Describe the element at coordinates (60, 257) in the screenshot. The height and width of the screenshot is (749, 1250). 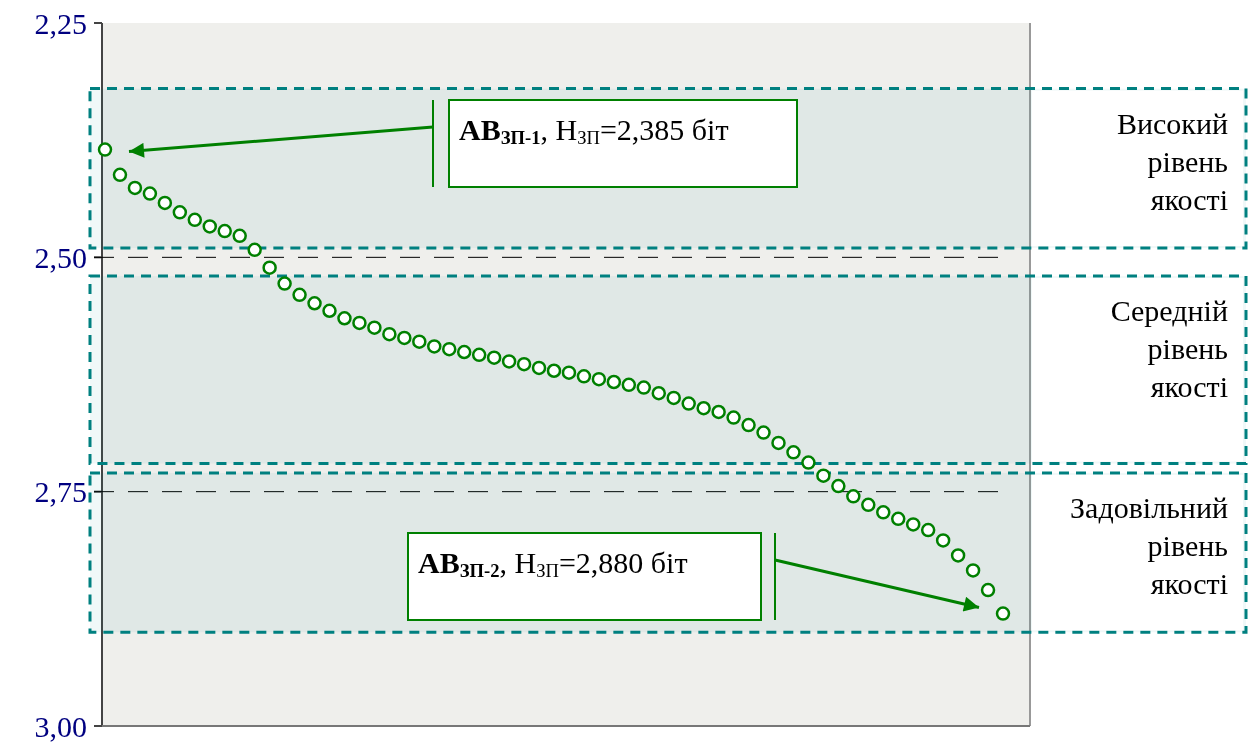
I see `y-tick-label: 2,50` at that location.